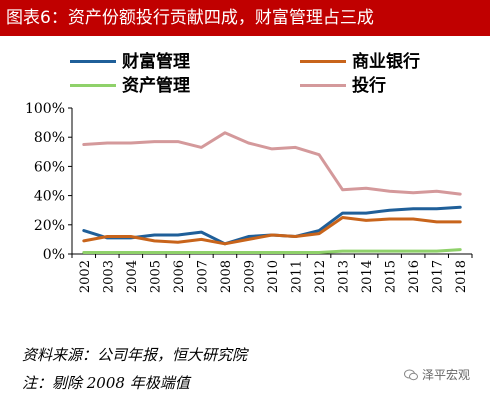  What do you see at coordinates (49, 138) in the screenshot?
I see `y-tick-label: 80%` at bounding box center [49, 138].